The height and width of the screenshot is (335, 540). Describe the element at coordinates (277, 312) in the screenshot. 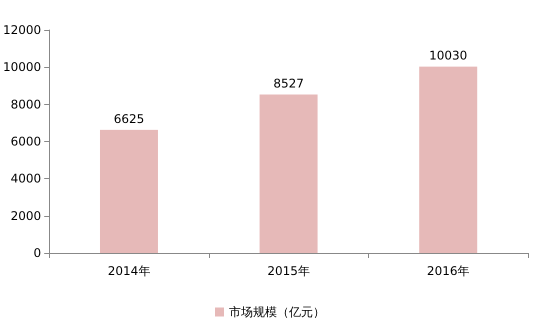

I see `legend-label: 市场规模（亿元）` at that location.